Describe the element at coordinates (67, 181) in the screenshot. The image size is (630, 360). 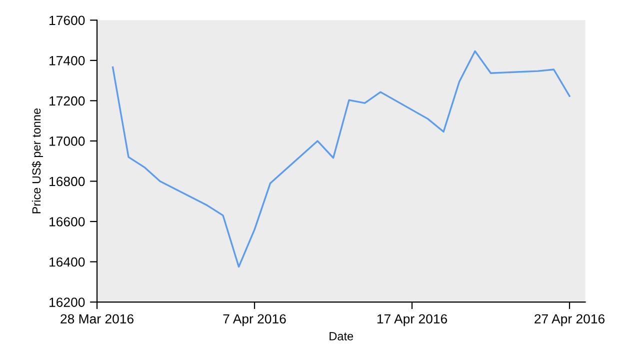
I see `y-tick-label: 16800` at that location.